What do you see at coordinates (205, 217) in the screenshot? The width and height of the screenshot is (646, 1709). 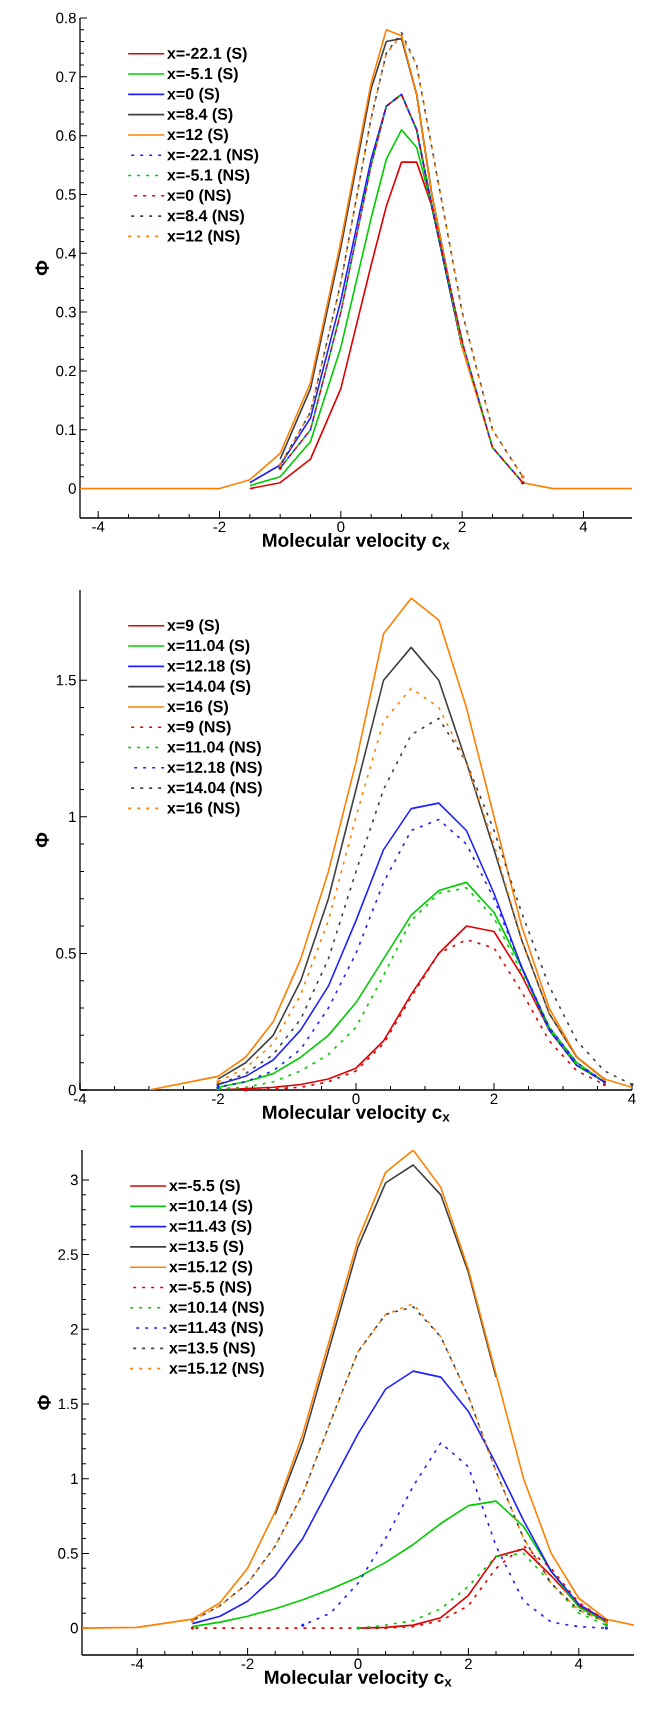 I see `legend-label: x=8.4 (NS)` at bounding box center [205, 217].